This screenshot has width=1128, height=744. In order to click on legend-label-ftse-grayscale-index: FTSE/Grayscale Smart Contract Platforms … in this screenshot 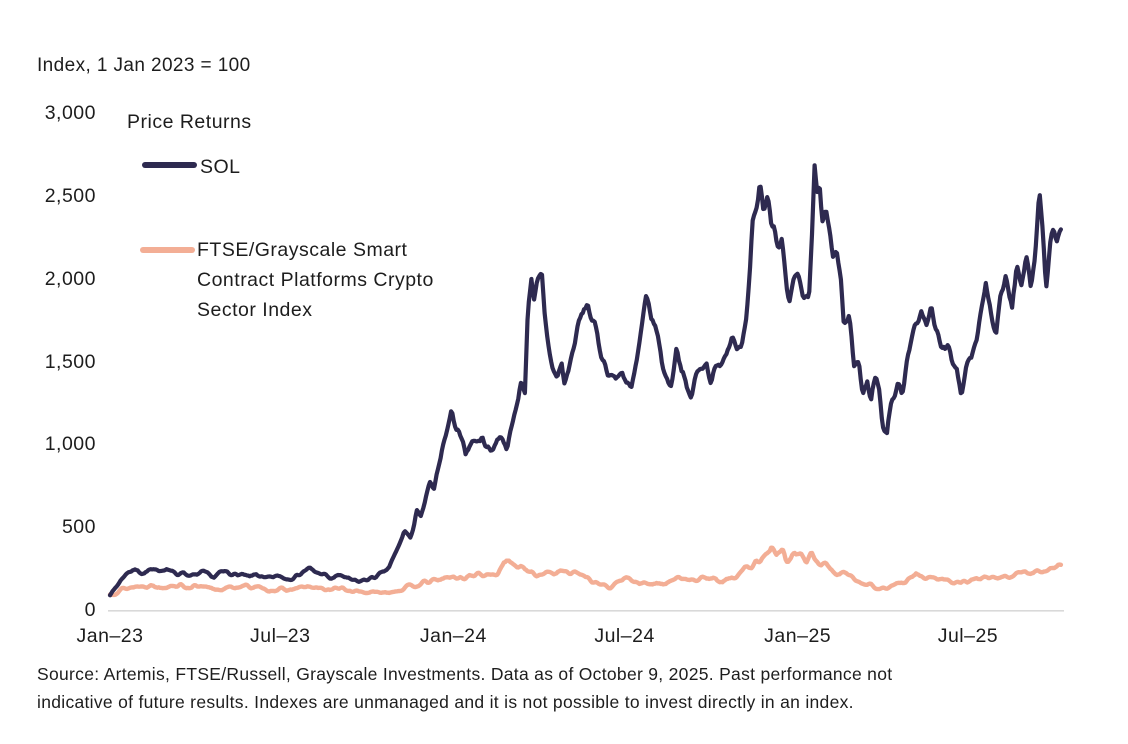, I will do `click(315, 280)`.